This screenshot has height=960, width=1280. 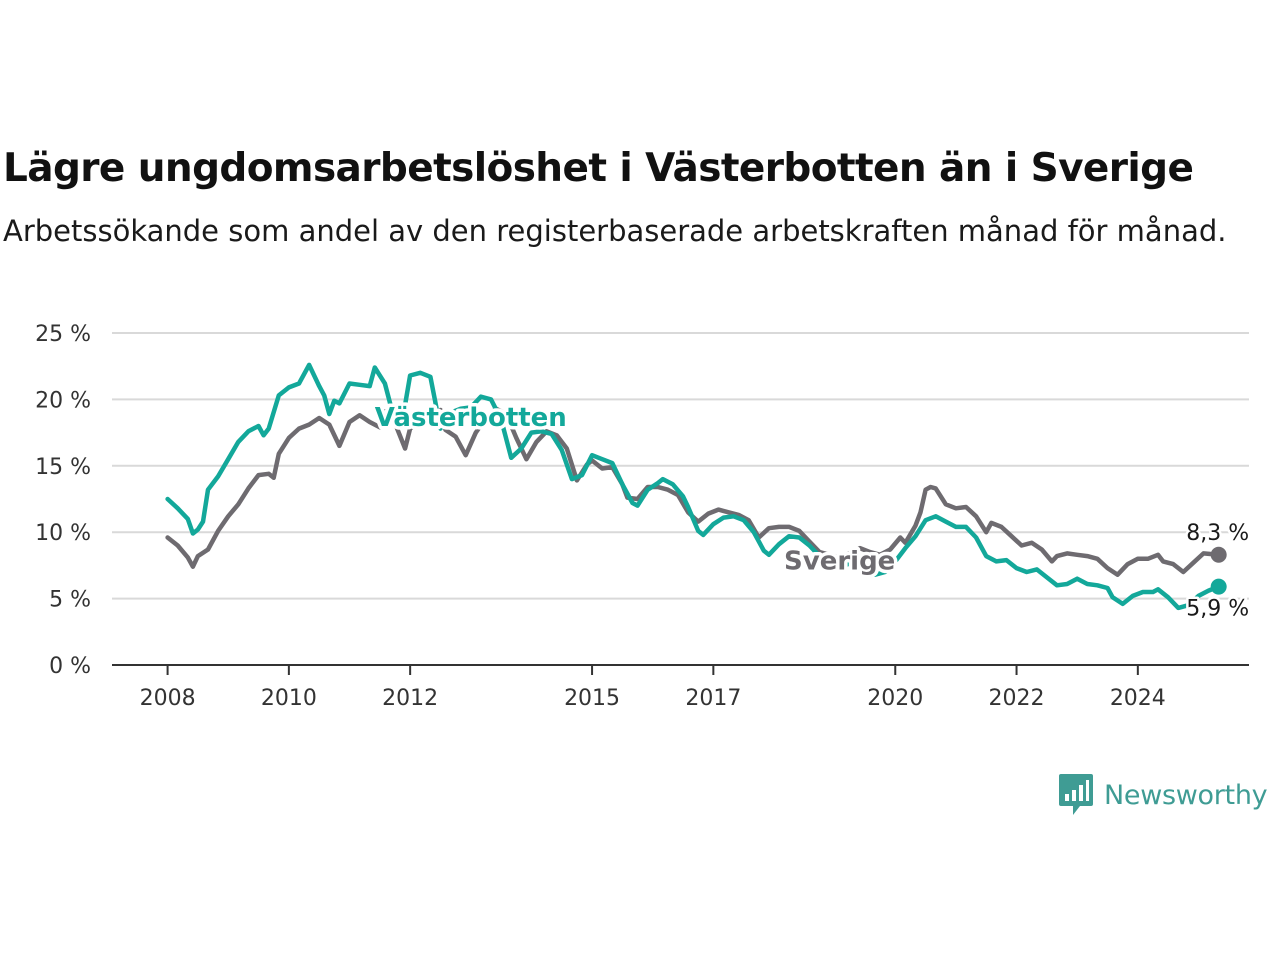 I want to click on y-tick-label: 15 %, so click(x=63, y=467).